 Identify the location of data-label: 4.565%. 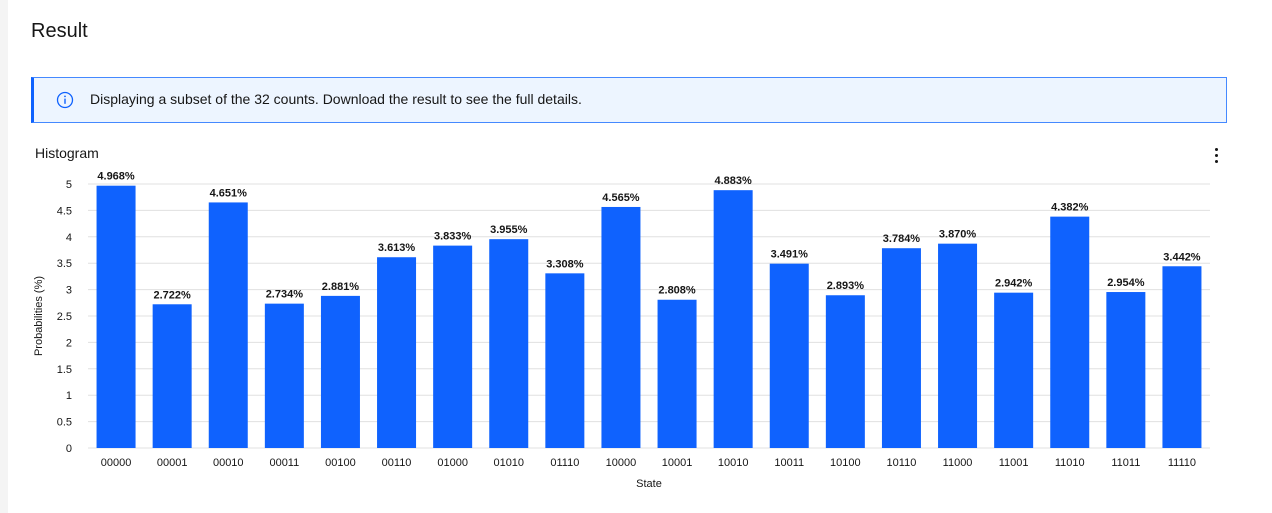
(621, 198).